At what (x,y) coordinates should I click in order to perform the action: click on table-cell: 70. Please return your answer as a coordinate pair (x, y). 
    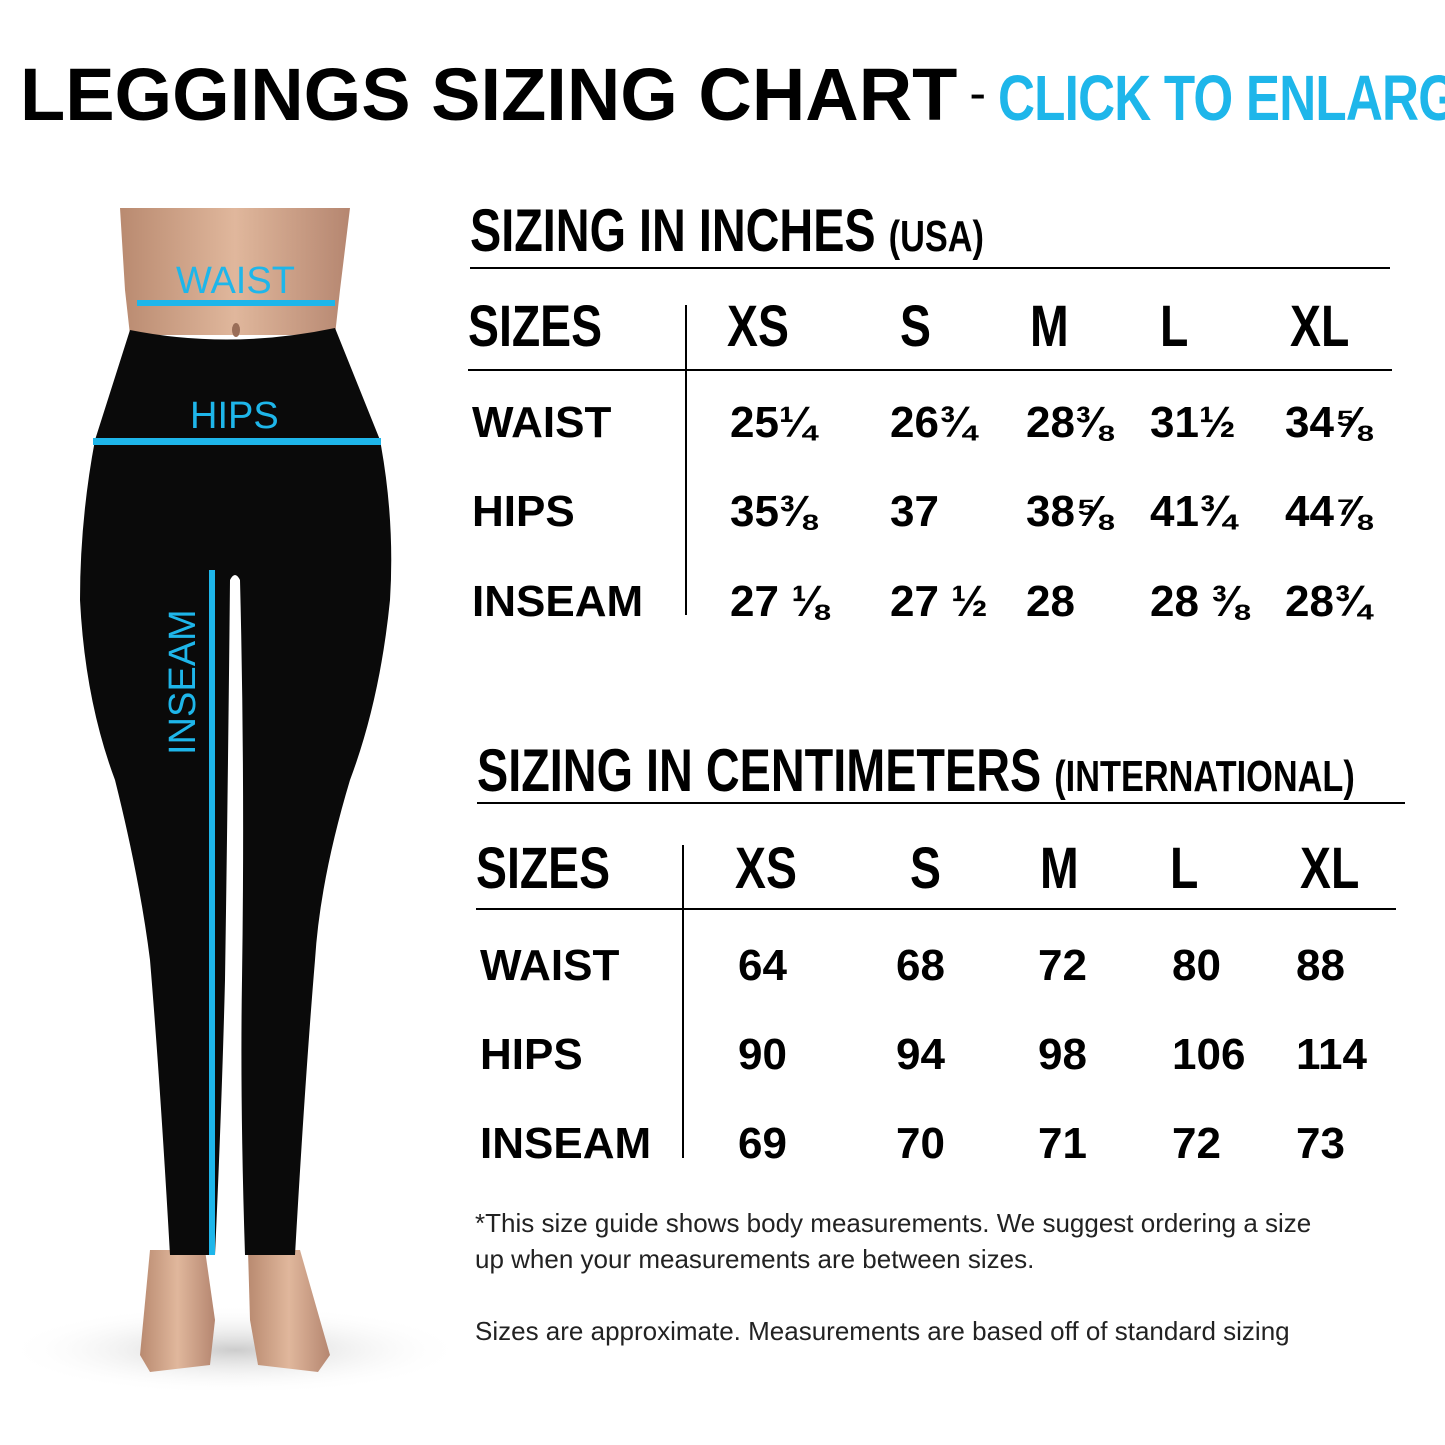
    Looking at the image, I should click on (920, 1143).